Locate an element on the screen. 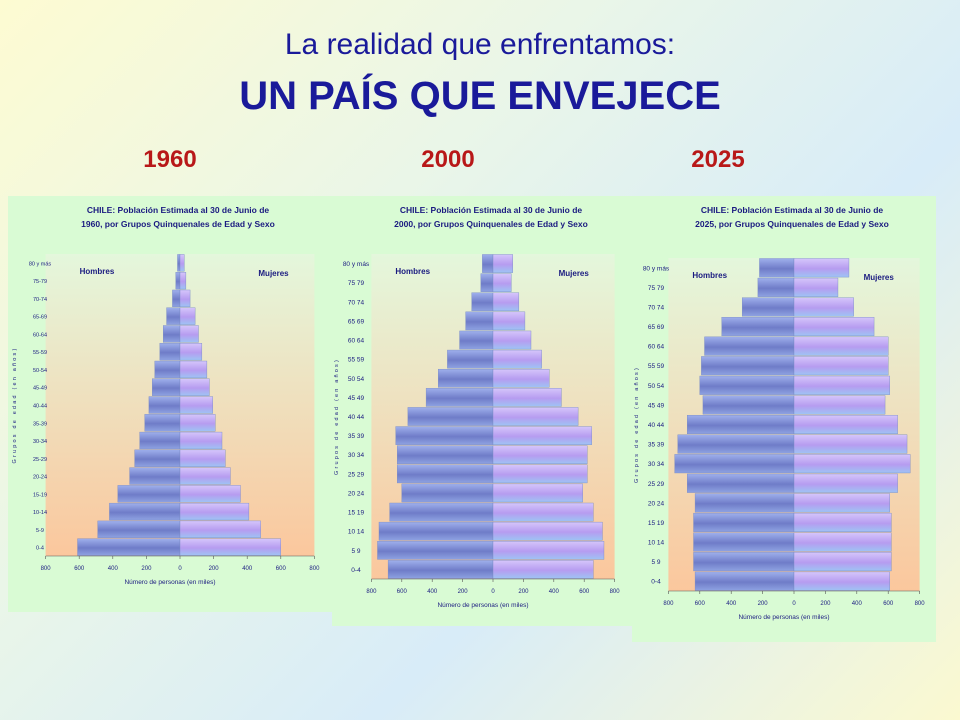 This screenshot has width=960, height=720. age-tick-label: 70 74 is located at coordinates (356, 302).